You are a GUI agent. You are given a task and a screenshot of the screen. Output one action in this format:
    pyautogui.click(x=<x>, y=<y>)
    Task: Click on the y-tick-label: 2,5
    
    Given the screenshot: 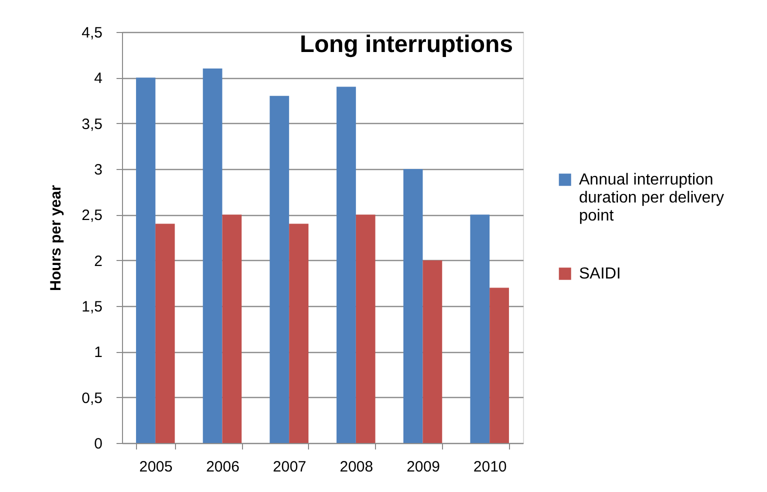 What is the action you would take?
    pyautogui.click(x=92, y=215)
    